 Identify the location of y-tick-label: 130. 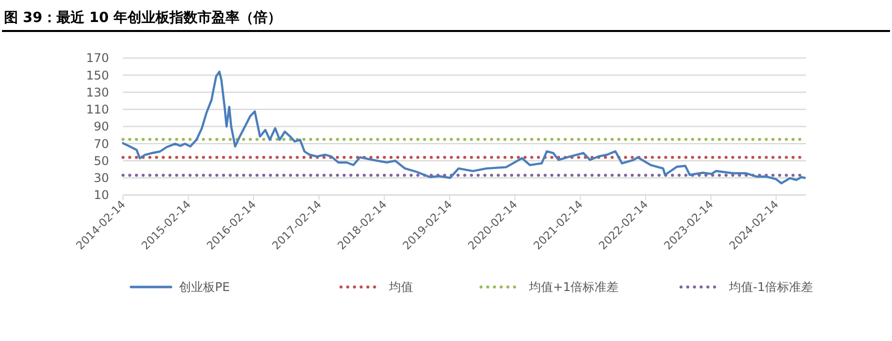
(97, 92).